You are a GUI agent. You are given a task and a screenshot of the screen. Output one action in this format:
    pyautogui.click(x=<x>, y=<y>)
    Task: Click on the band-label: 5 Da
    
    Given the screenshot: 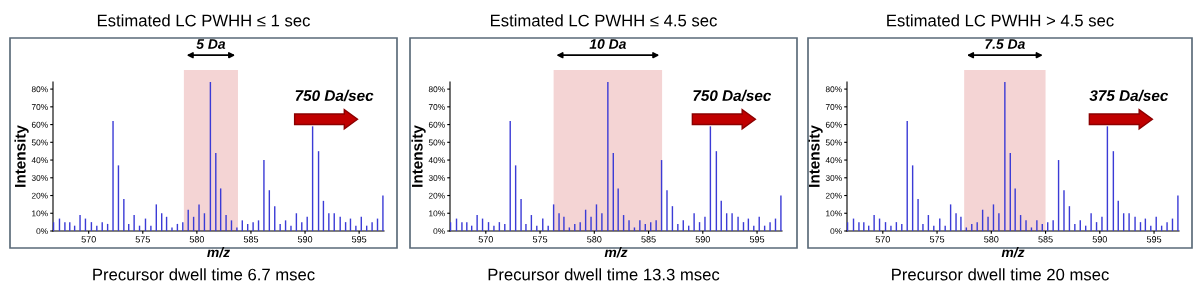 What is the action you would take?
    pyautogui.click(x=211, y=44)
    